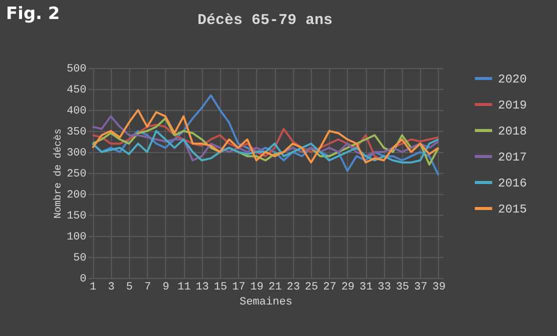  Describe the element at coordinates (512, 131) in the screenshot. I see `legend-label: 2018` at that location.